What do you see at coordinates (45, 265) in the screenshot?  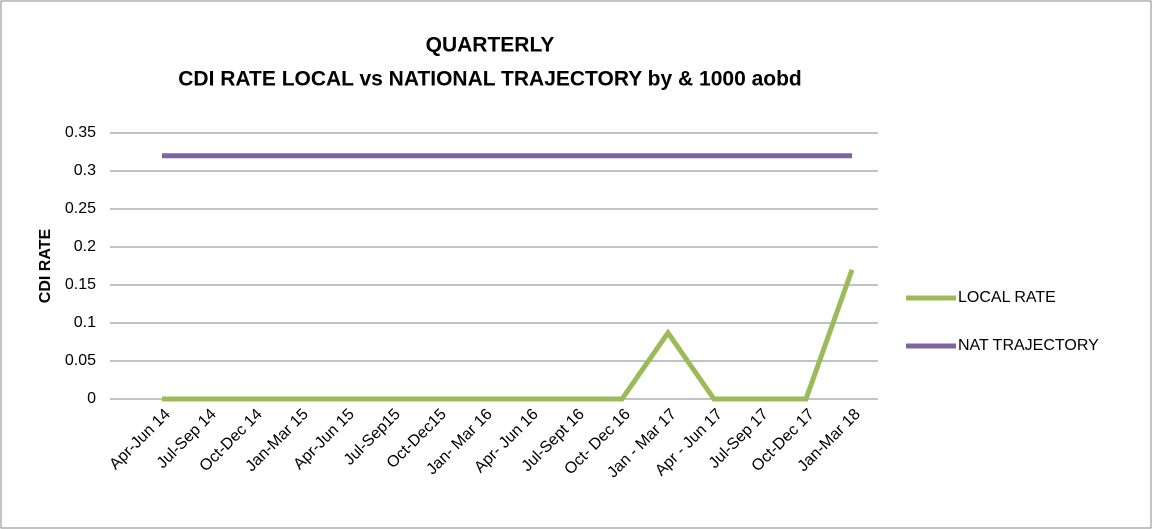 I see `y-axis-label: CDI RATE` at bounding box center [45, 265].